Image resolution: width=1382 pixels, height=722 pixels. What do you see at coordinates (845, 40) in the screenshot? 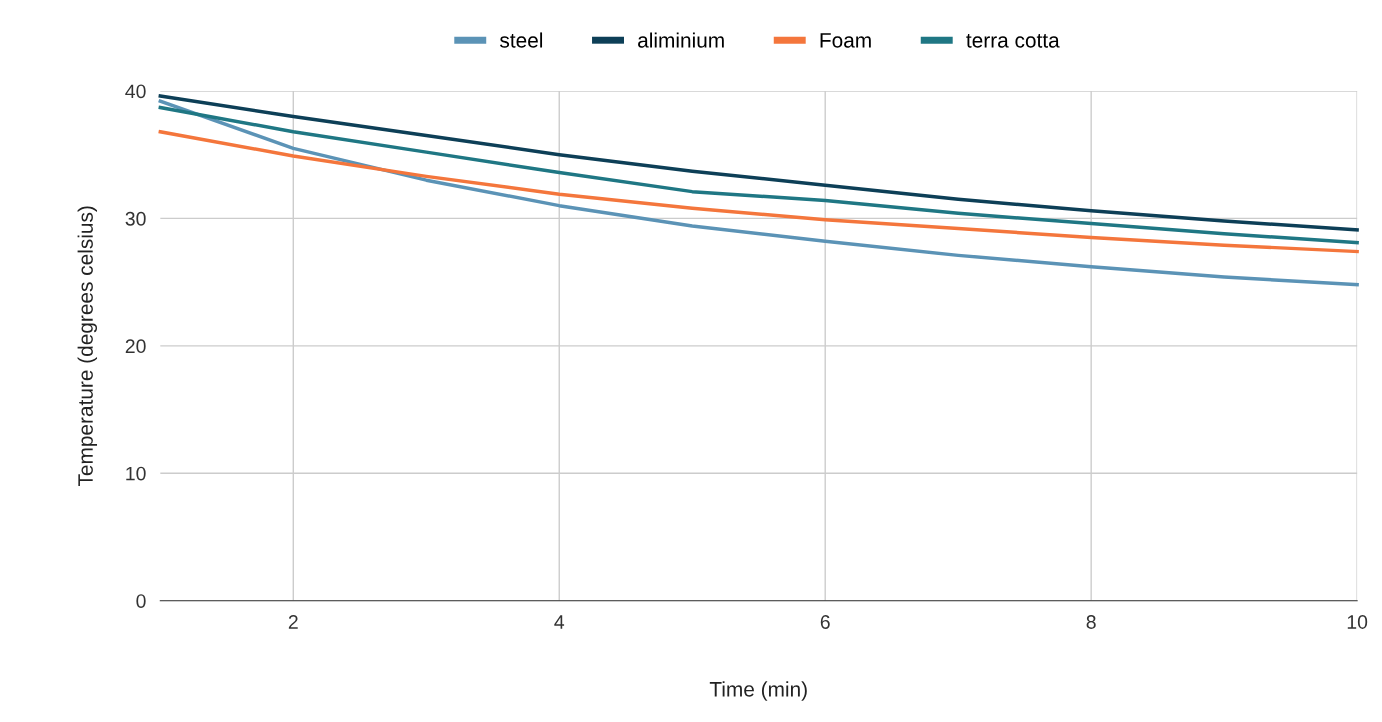
I see `legend-label: Foam` at bounding box center [845, 40].